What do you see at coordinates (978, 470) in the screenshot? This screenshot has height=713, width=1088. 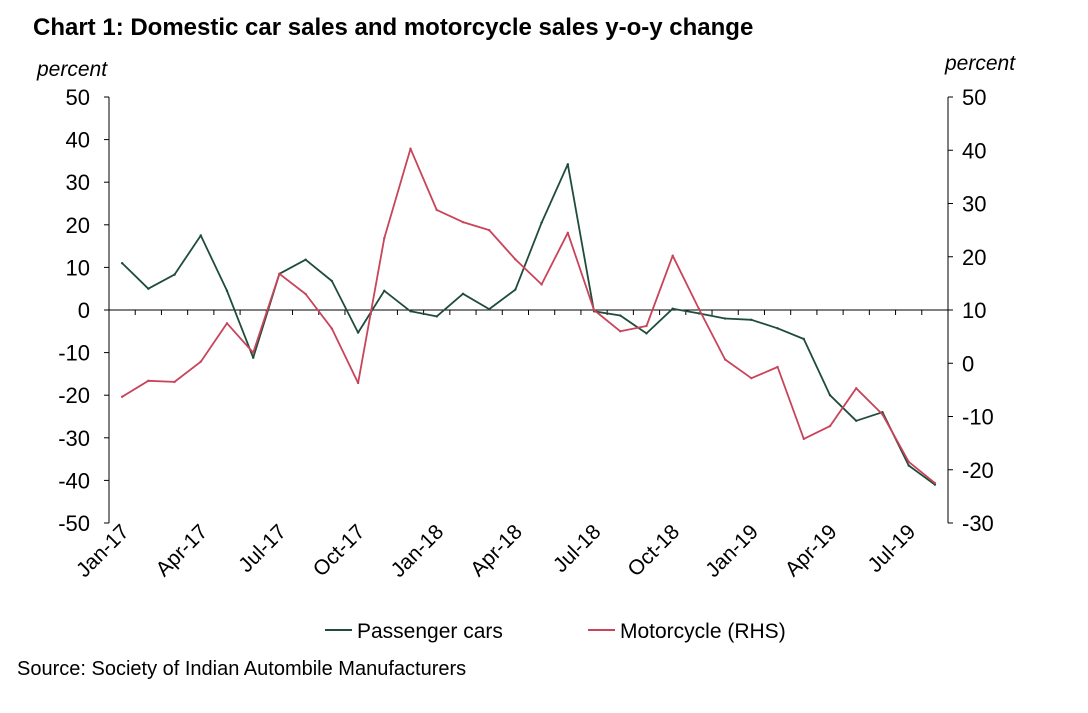 I see `right-tick-label: -20` at bounding box center [978, 470].